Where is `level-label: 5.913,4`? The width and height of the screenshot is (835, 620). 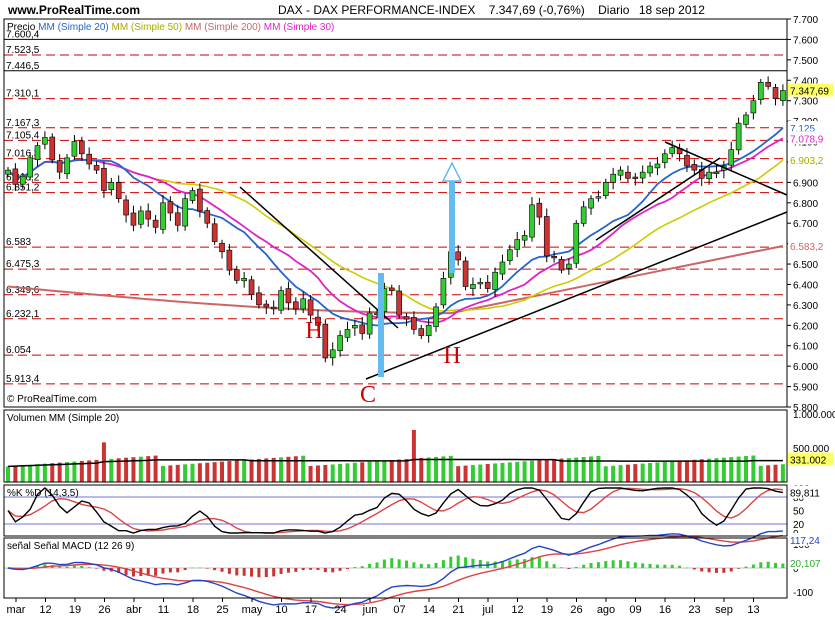 level-label: 5.913,4 is located at coordinates (23, 379).